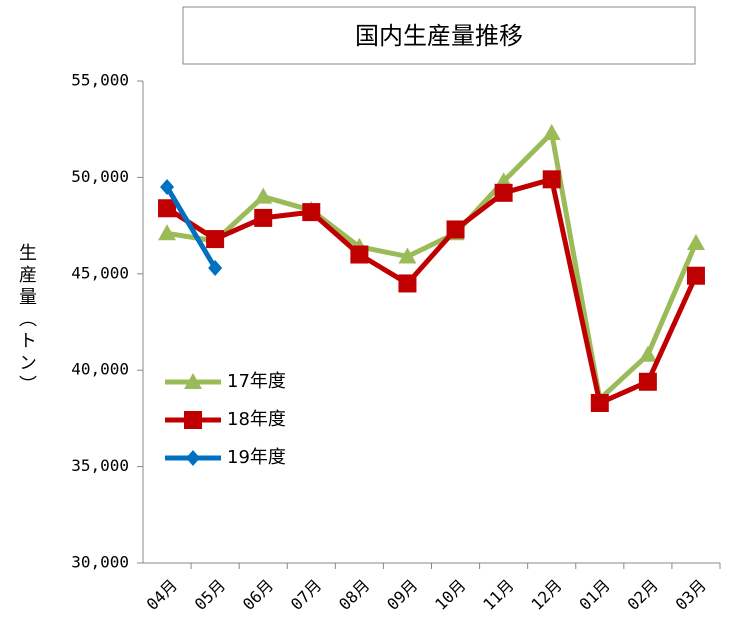 This screenshot has width=729, height=629. I want to click on title-box, so click(439, 35).